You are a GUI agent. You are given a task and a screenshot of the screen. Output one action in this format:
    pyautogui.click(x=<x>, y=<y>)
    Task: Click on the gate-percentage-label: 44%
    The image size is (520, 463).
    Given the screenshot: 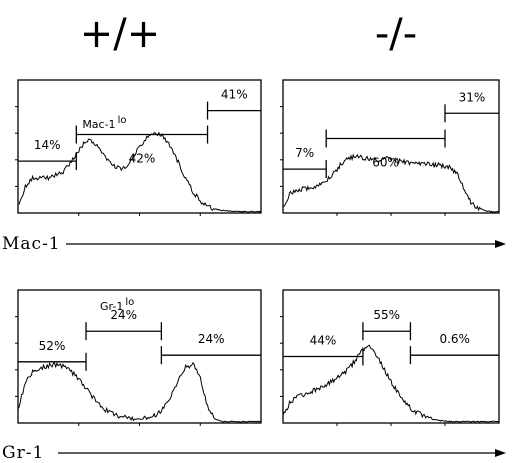 What is the action you would take?
    pyautogui.click(x=323, y=341)
    